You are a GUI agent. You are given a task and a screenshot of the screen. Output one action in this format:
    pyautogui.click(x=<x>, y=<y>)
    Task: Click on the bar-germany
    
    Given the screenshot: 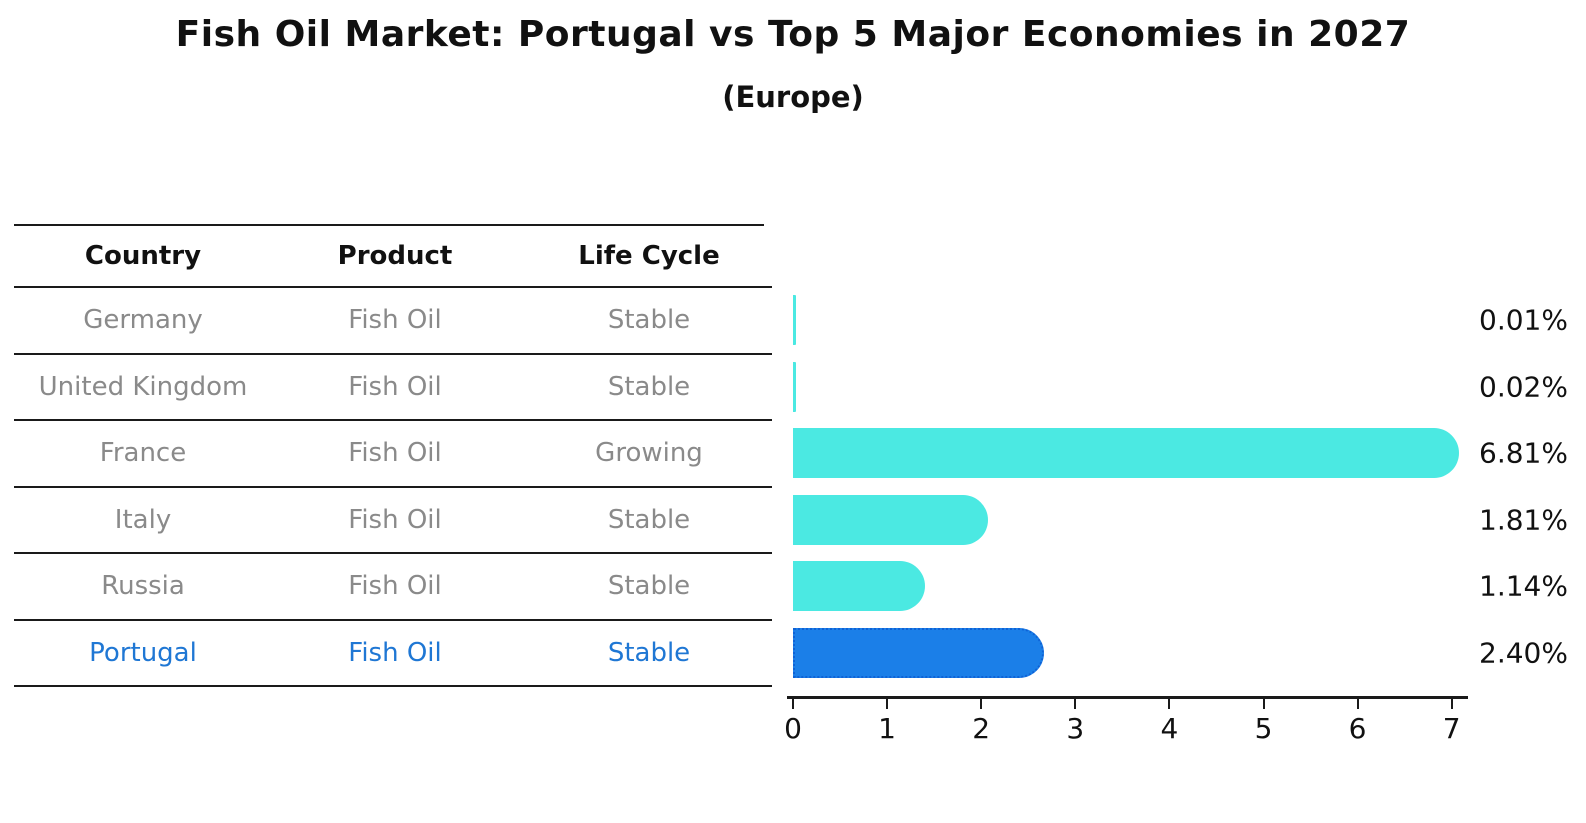 What is the action you would take?
    pyautogui.click(x=794, y=320)
    